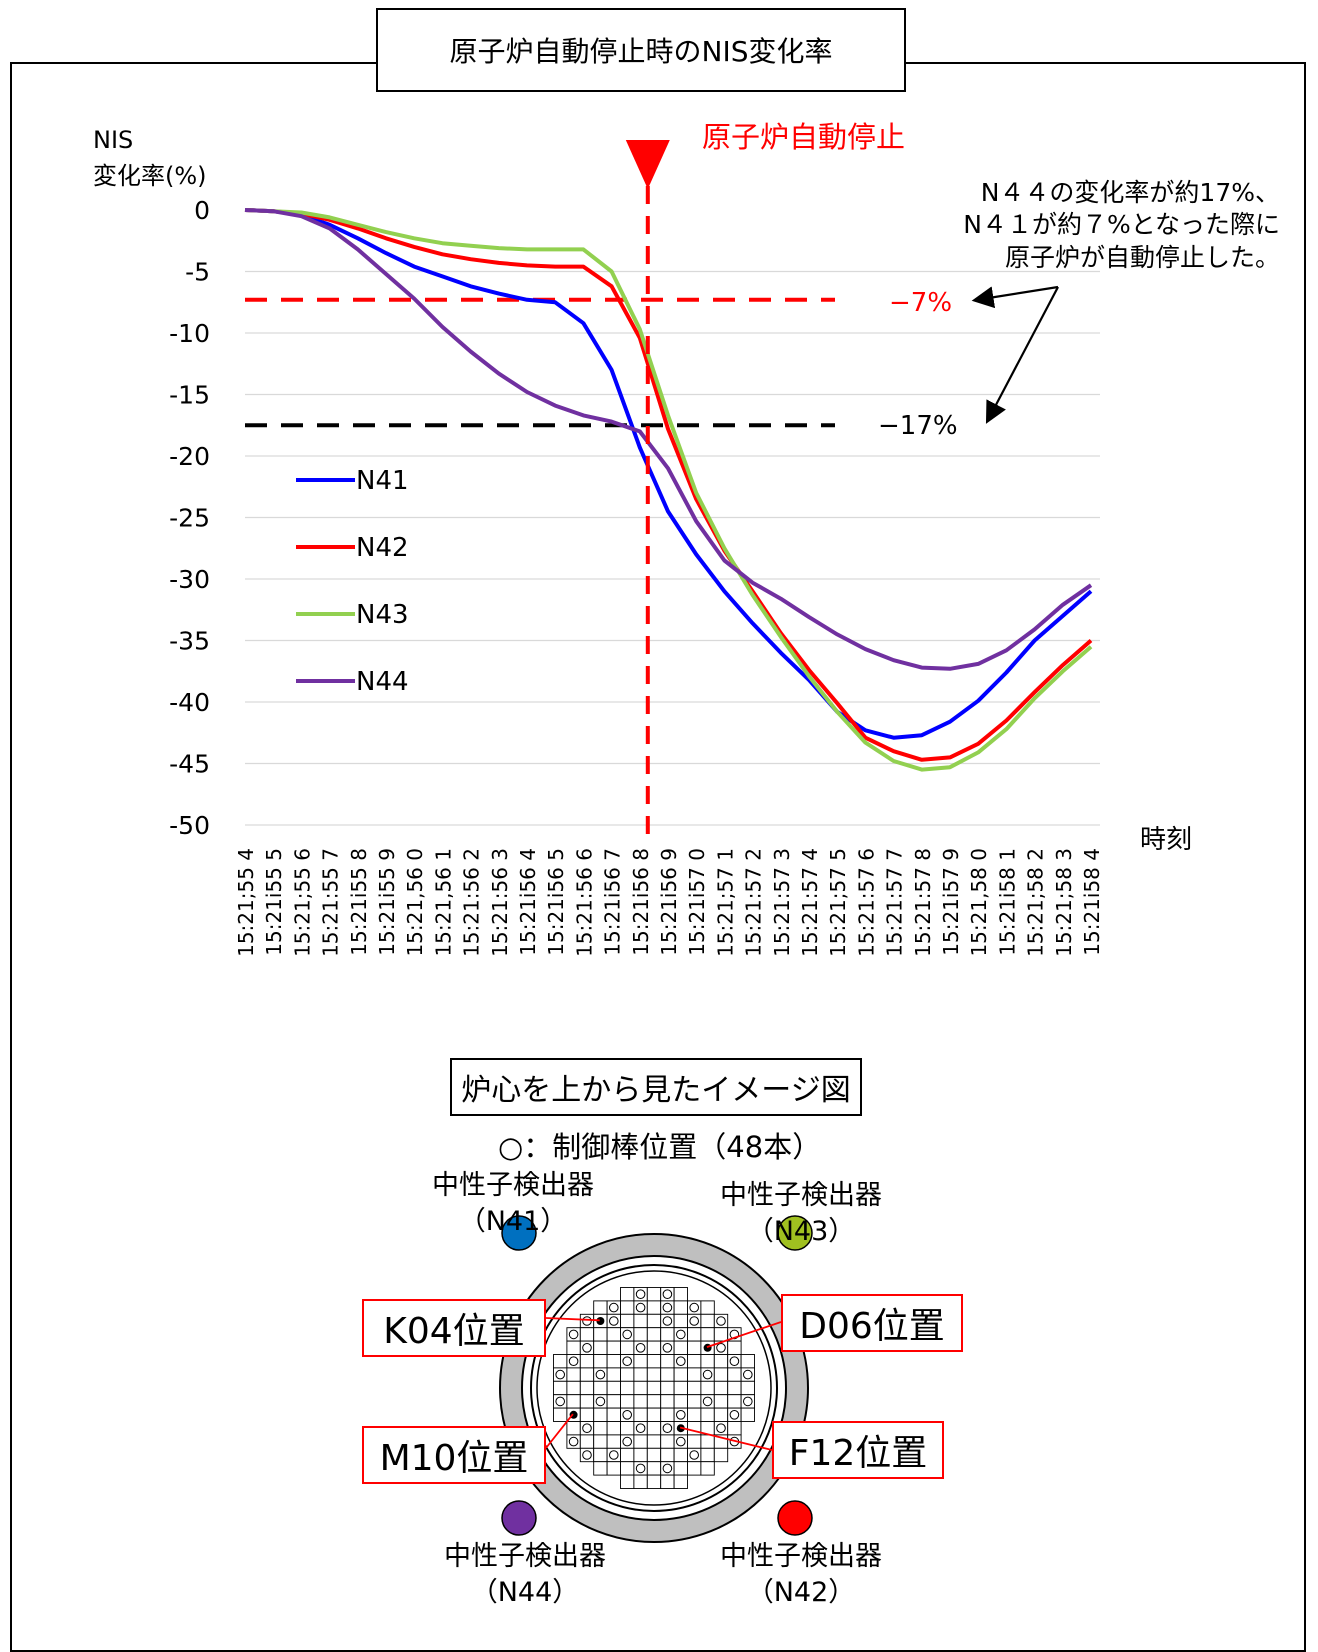 The width and height of the screenshot is (1318, 1652). What do you see at coordinates (647, 164) in the screenshot?
I see `trip-triangle` at bounding box center [647, 164].